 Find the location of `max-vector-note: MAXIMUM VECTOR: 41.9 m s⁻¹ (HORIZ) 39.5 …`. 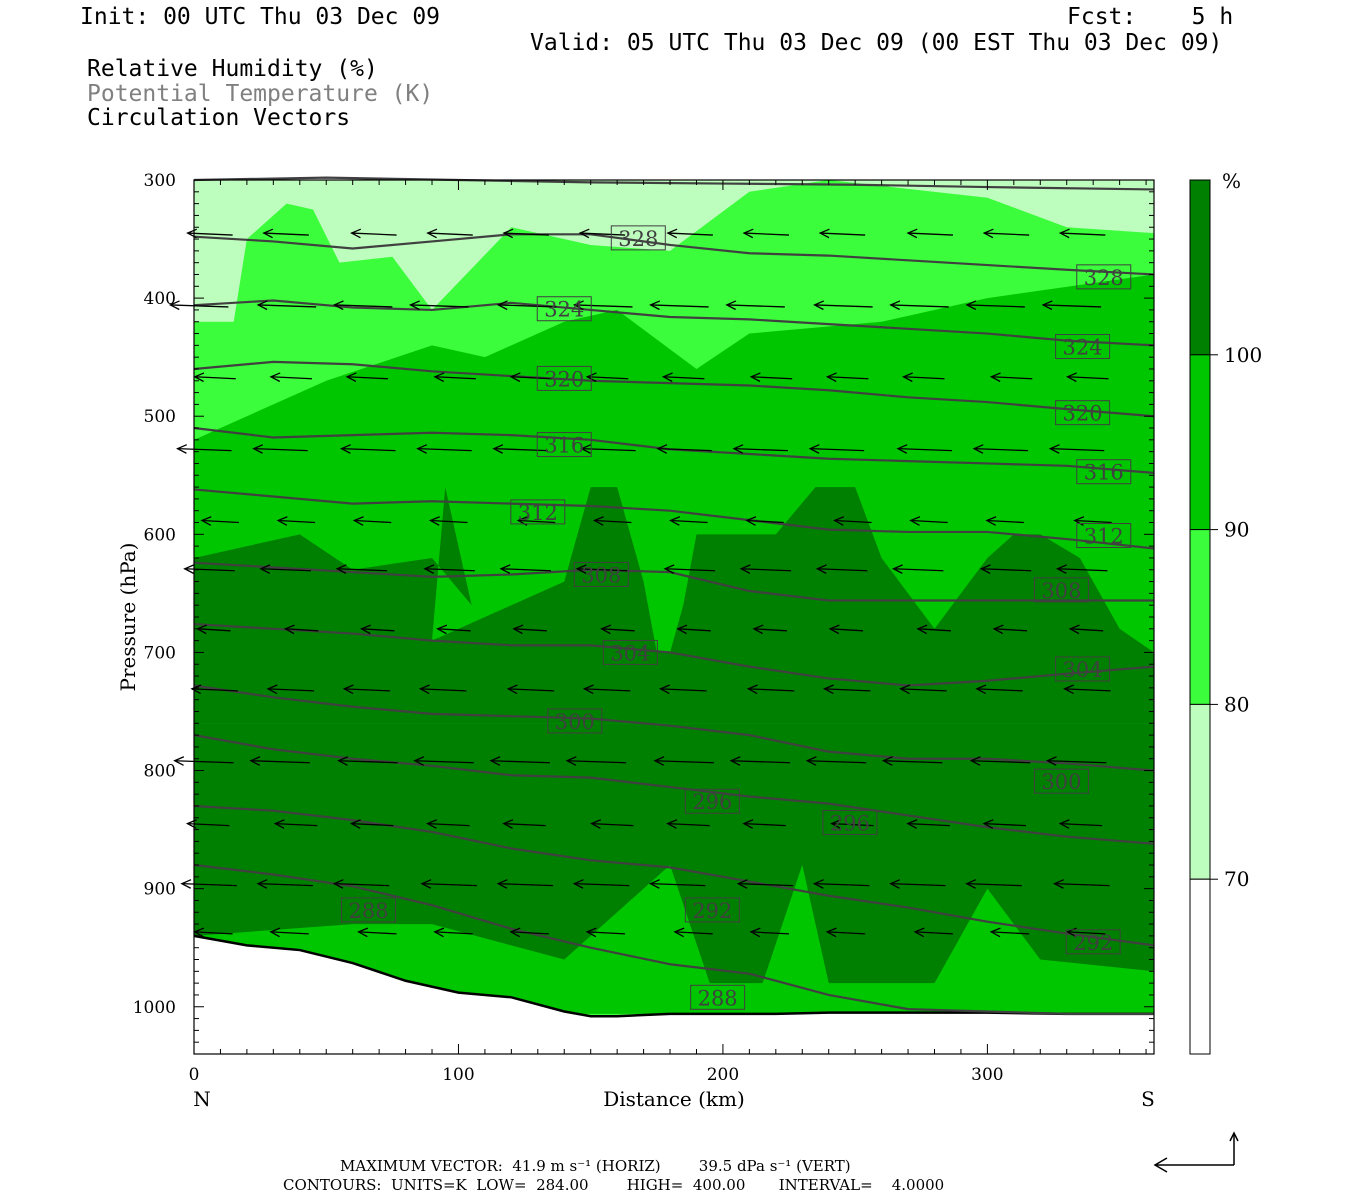

max-vector-note: MAXIMUM VECTOR: 41.9 m s⁻¹ (HORIZ) 39.5 … is located at coordinates (595, 1166).